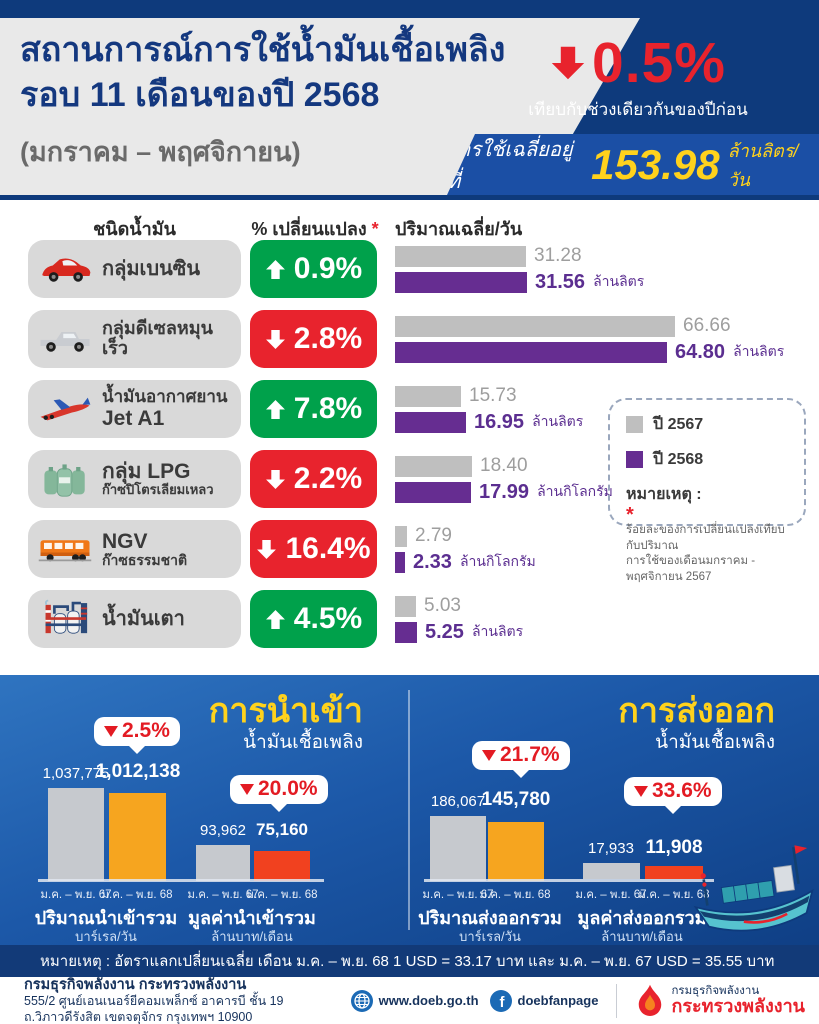 This screenshot has width=819, height=1024. I want to click on table-row-fuel-oil: น้ำมันเตา 4.5% 5.03 5.25 ล้านลิตร, so click(409, 619).